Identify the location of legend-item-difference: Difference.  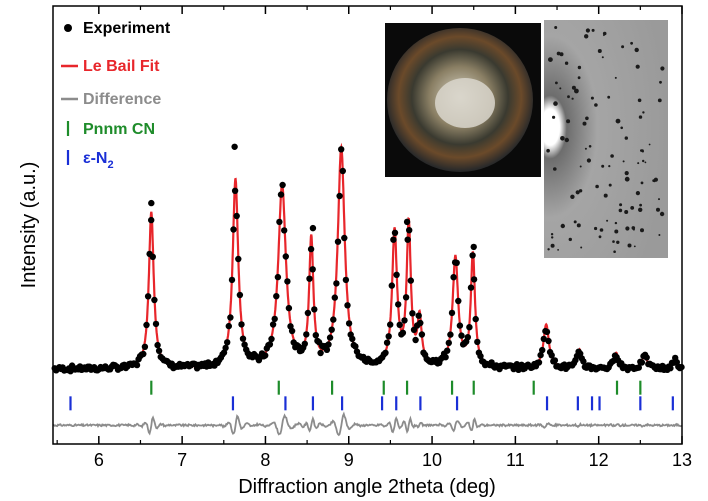
(111, 99).